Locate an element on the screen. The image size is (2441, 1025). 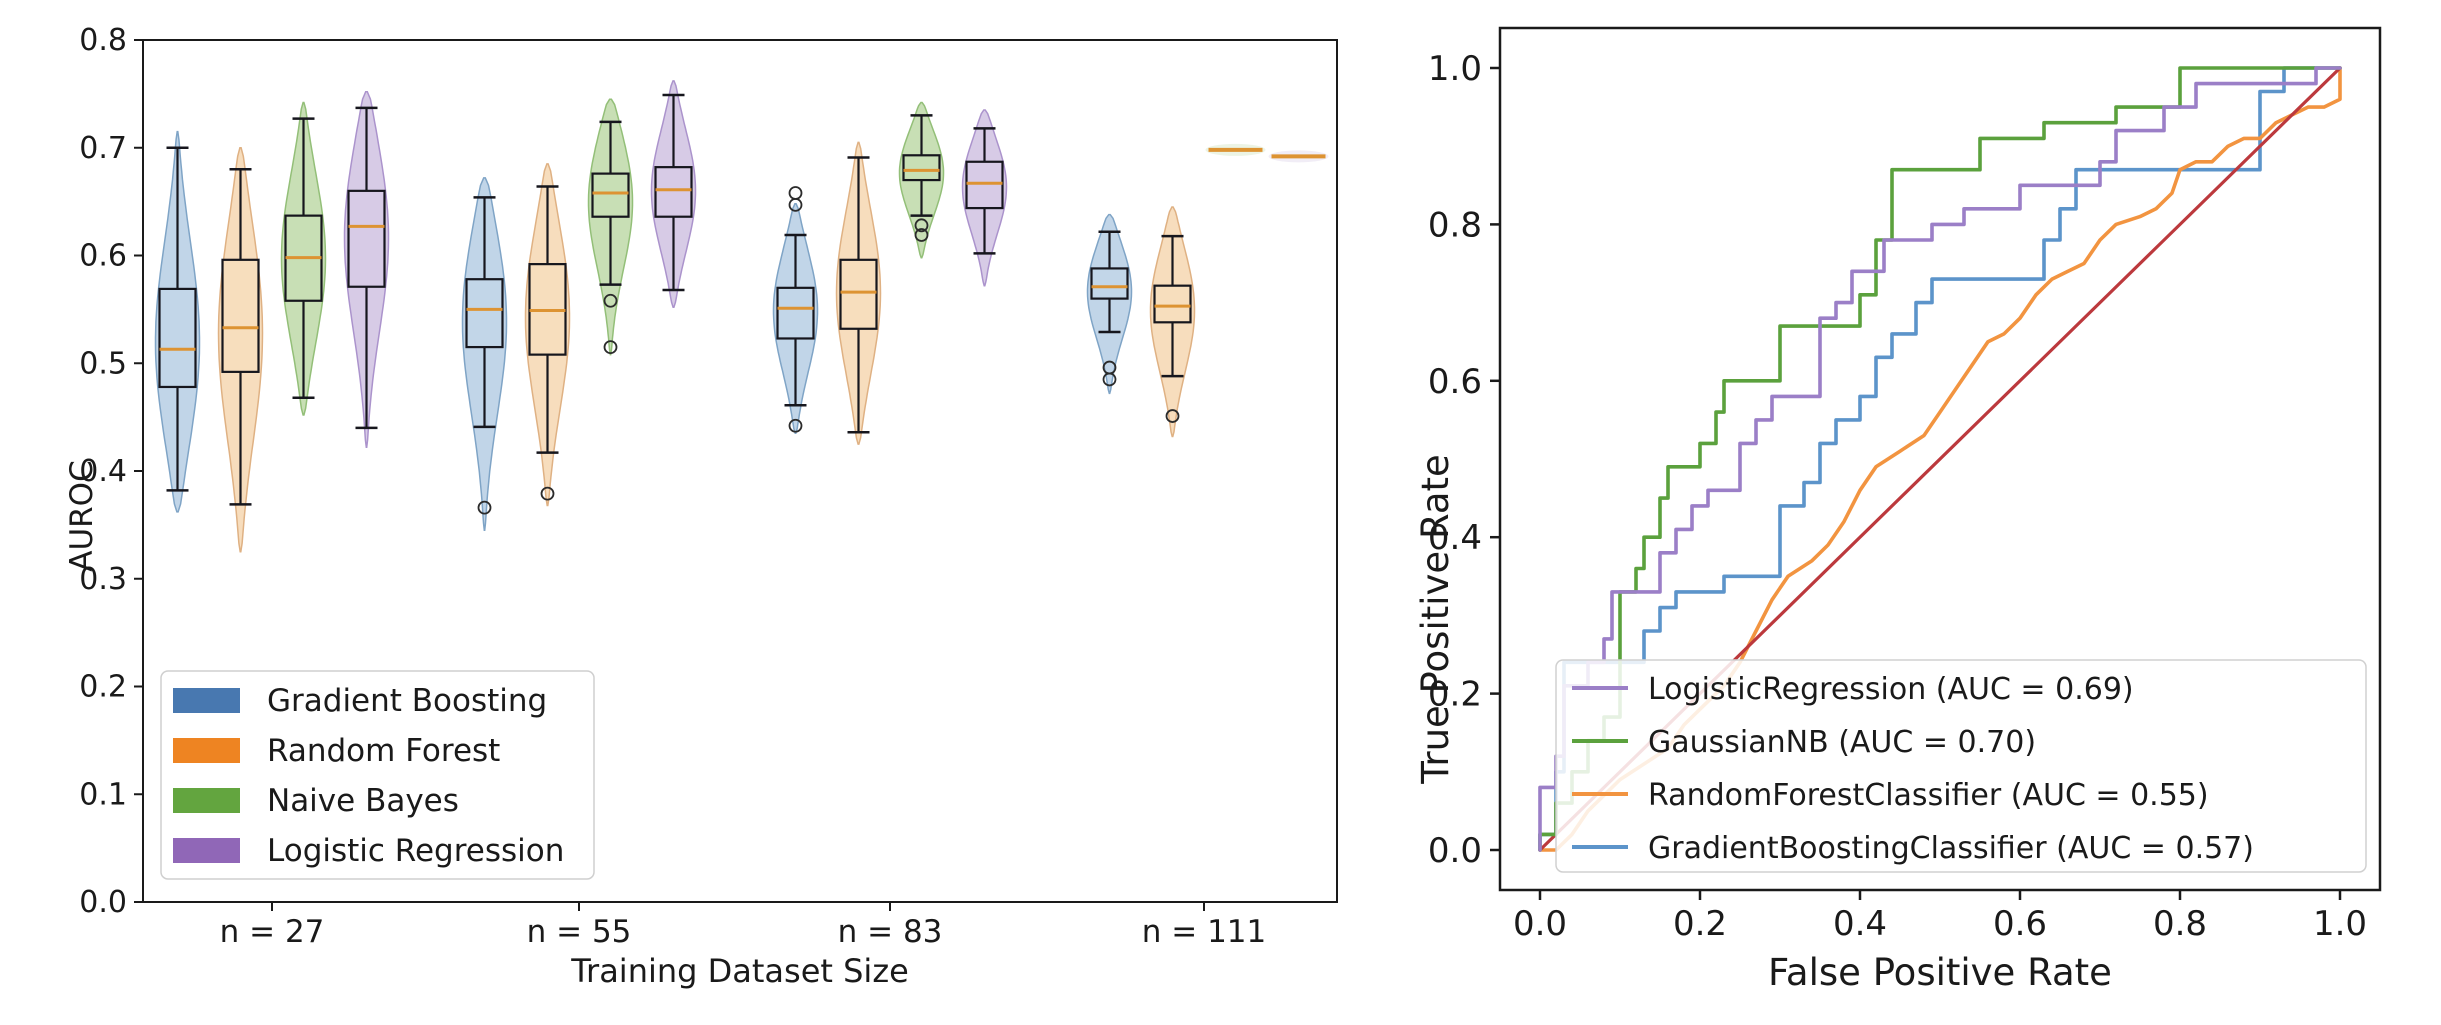
x-tick-label: n = 111 is located at coordinates (1204, 932).